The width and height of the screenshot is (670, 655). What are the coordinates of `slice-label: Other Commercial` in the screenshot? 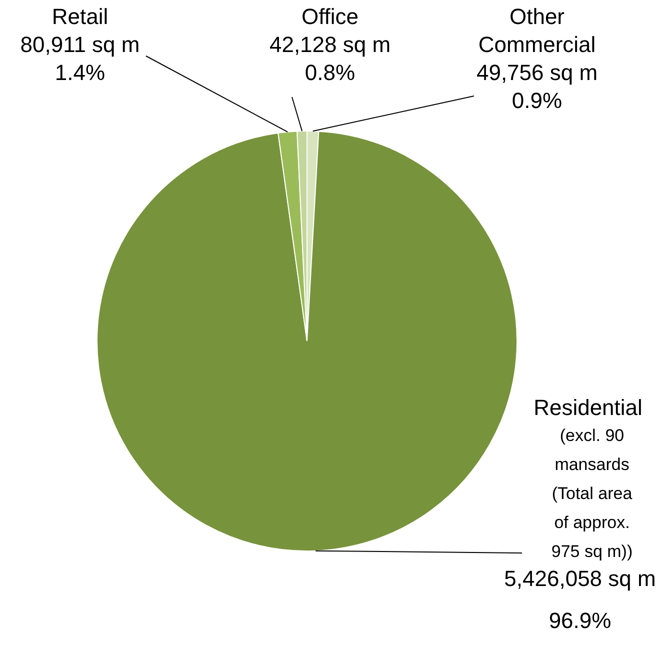 It's located at (537, 30).